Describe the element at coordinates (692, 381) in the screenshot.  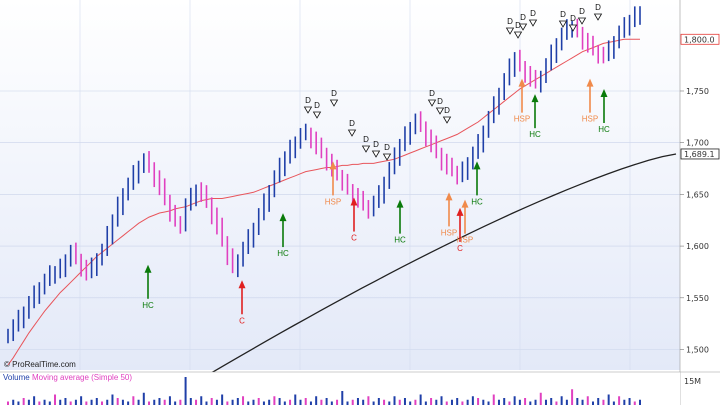
I see `volume-axis-tick: 15M` at that location.